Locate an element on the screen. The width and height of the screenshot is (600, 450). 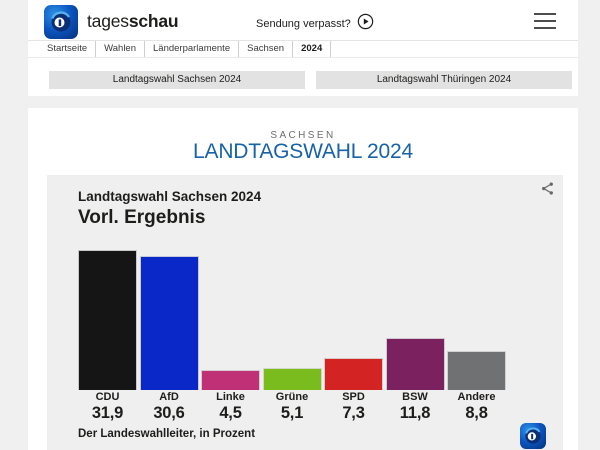
value-labels: 31,9 30,6 4,5 5,1 7,3 11,8 8,8 is located at coordinates (295, 413).